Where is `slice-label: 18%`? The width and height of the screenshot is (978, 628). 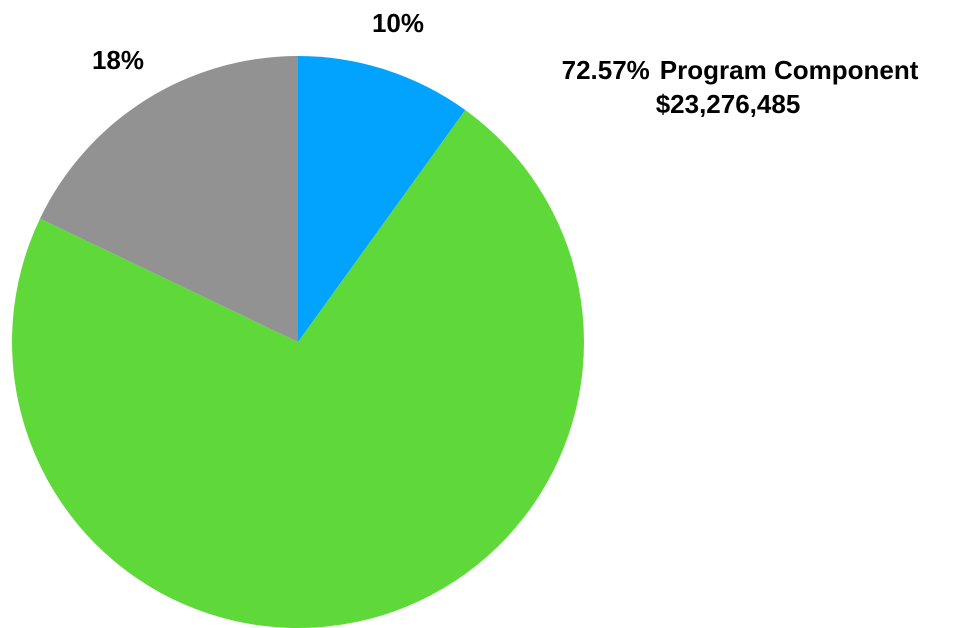 slice-label: 18% is located at coordinates (118, 60).